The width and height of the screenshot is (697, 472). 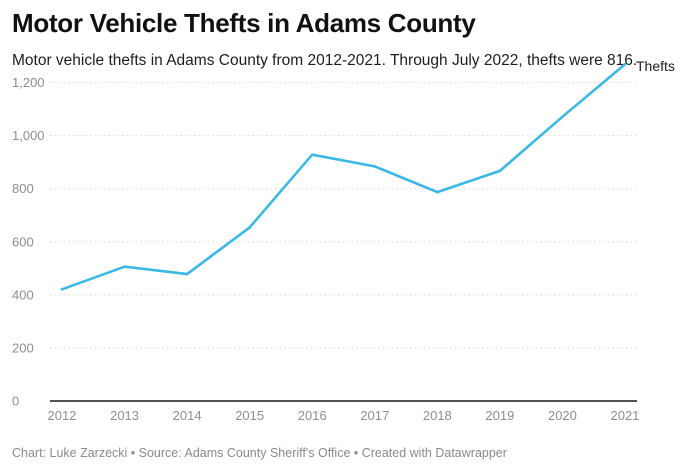 I want to click on y-tick-label: 0, so click(x=15, y=401).